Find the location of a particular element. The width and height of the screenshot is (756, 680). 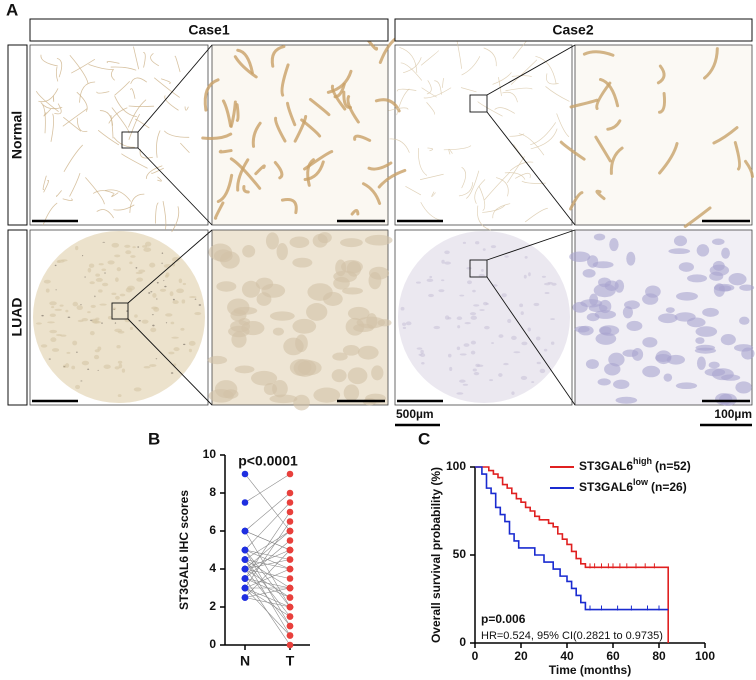

zoom-box is located at coordinates (478, 268).